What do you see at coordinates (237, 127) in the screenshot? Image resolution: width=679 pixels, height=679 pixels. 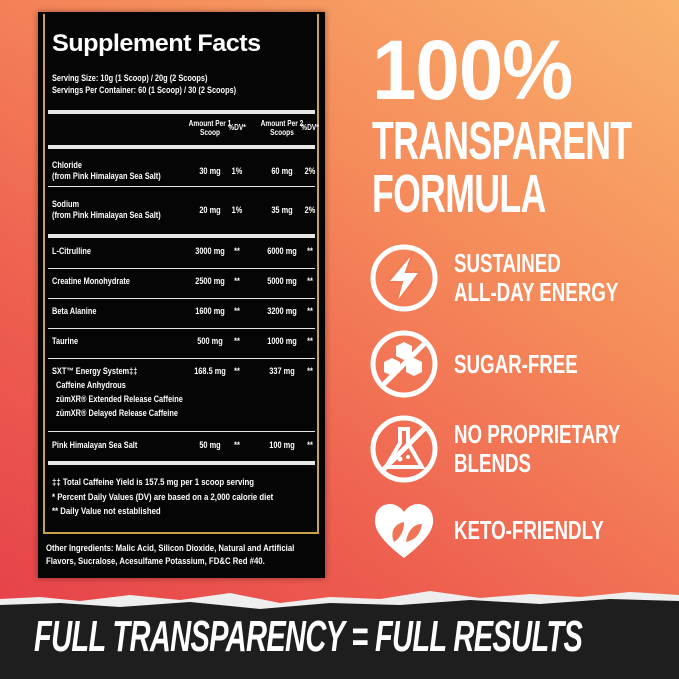 I see `header-dv-1: %DV*` at bounding box center [237, 127].